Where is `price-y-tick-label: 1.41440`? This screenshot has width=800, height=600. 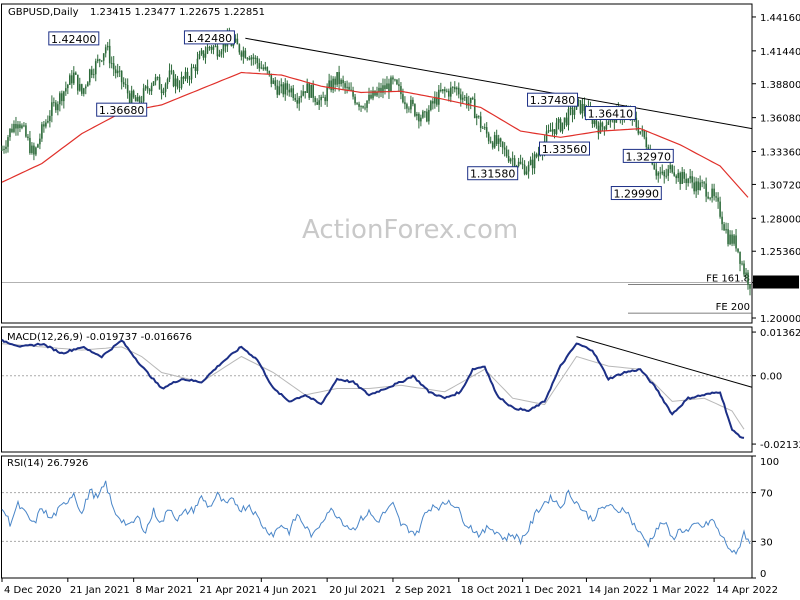
price-y-tick-label: 1.41440 is located at coordinates (780, 52).